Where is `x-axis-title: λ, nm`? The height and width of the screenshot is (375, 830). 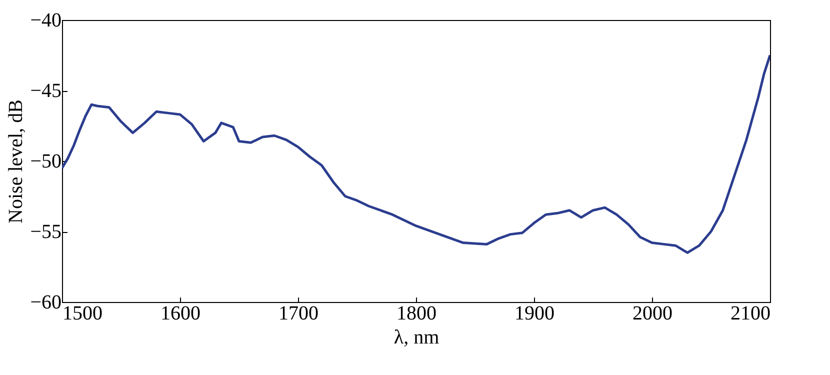
x-axis-title: λ, nm is located at coordinates (417, 337).